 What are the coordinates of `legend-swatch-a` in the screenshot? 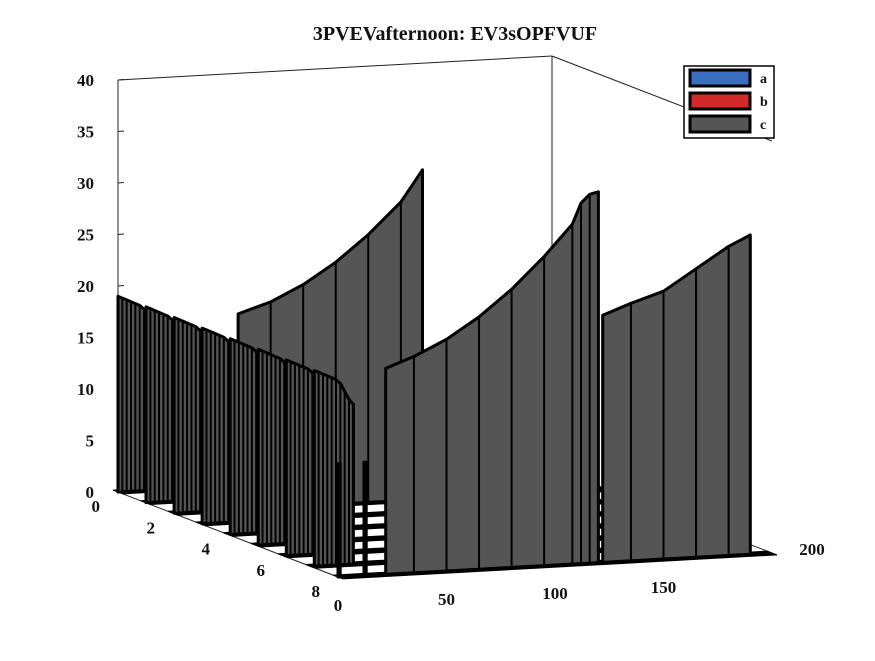 It's located at (720, 78).